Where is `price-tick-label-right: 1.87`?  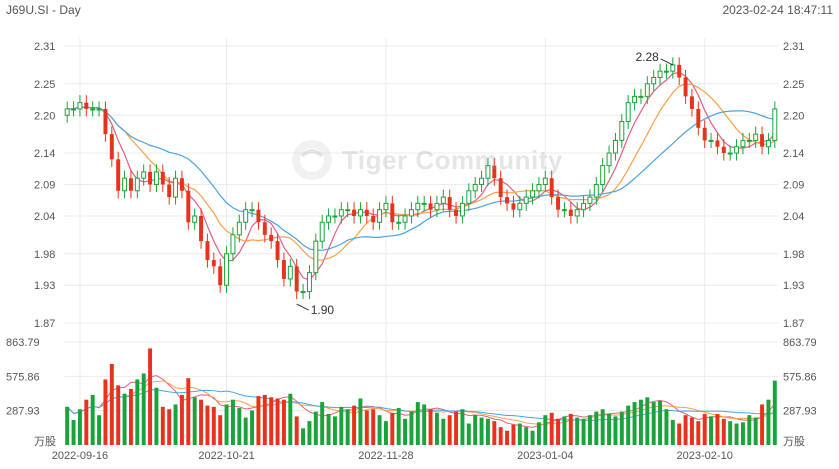
price-tick-label-right: 1.87 is located at coordinates (793, 324).